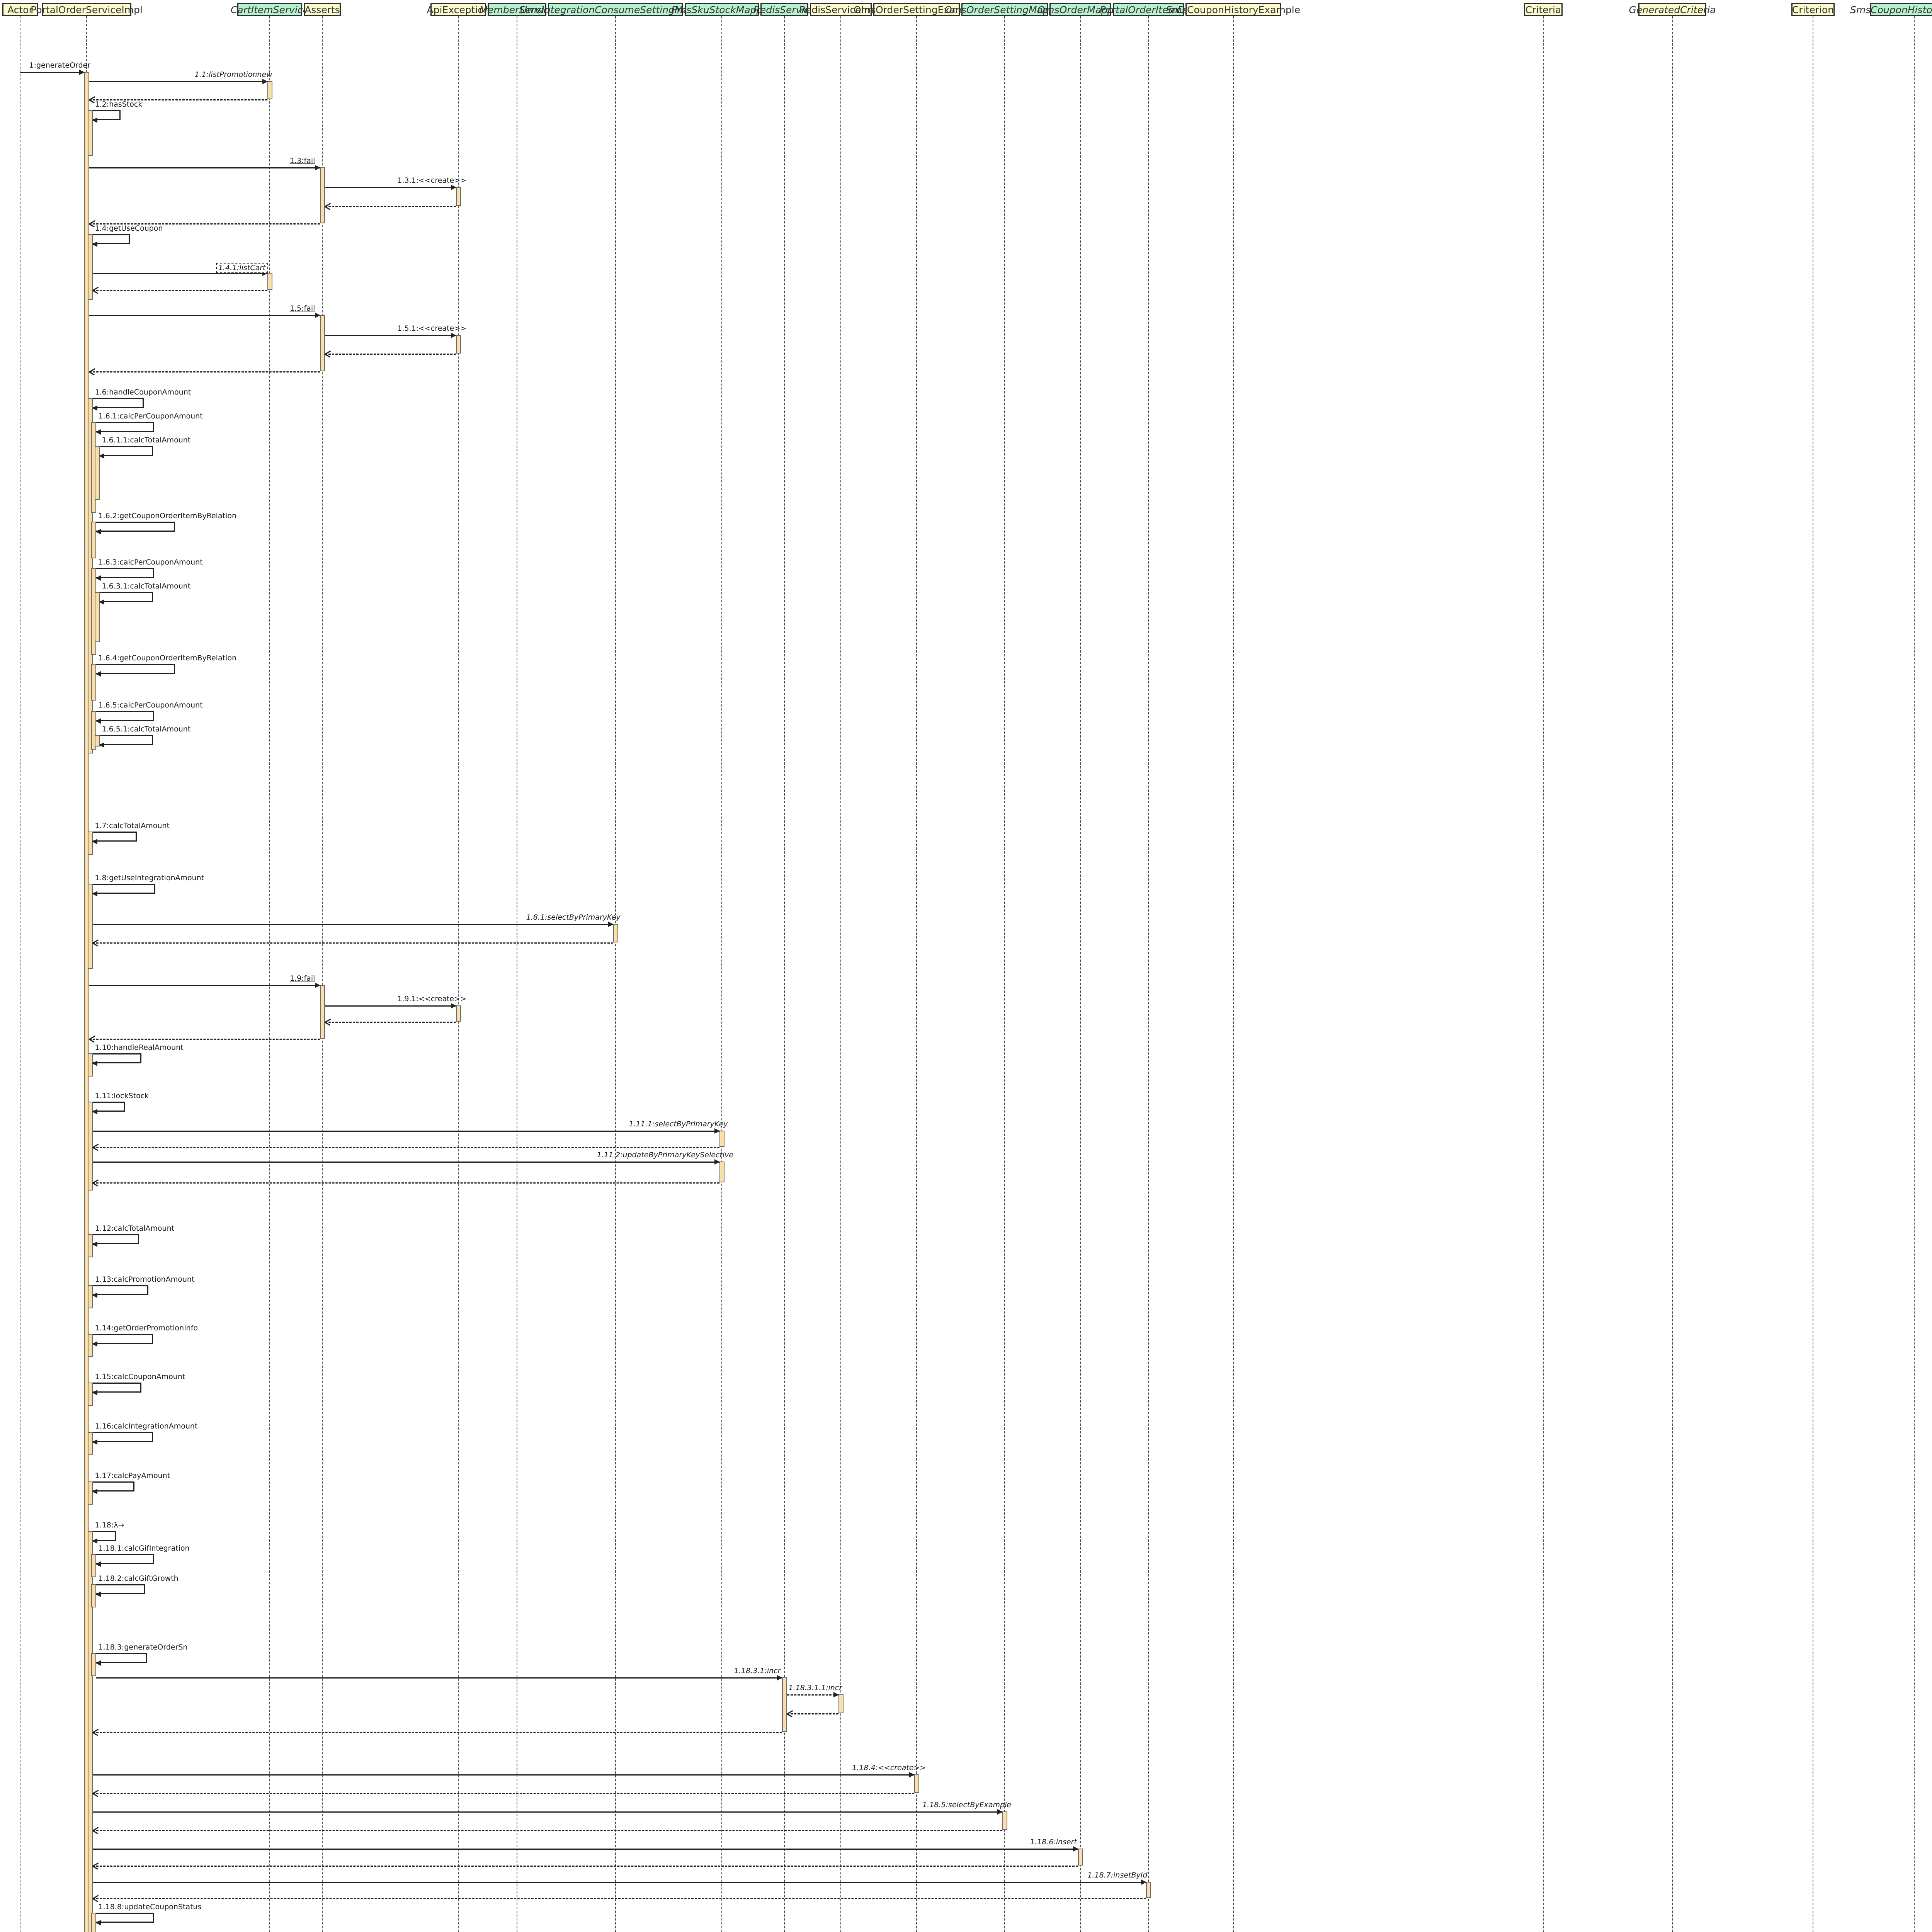 This screenshot has width=1932, height=1932. What do you see at coordinates (126, 597) in the screenshot?
I see `self-message-1.6.3.1` at bounding box center [126, 597].